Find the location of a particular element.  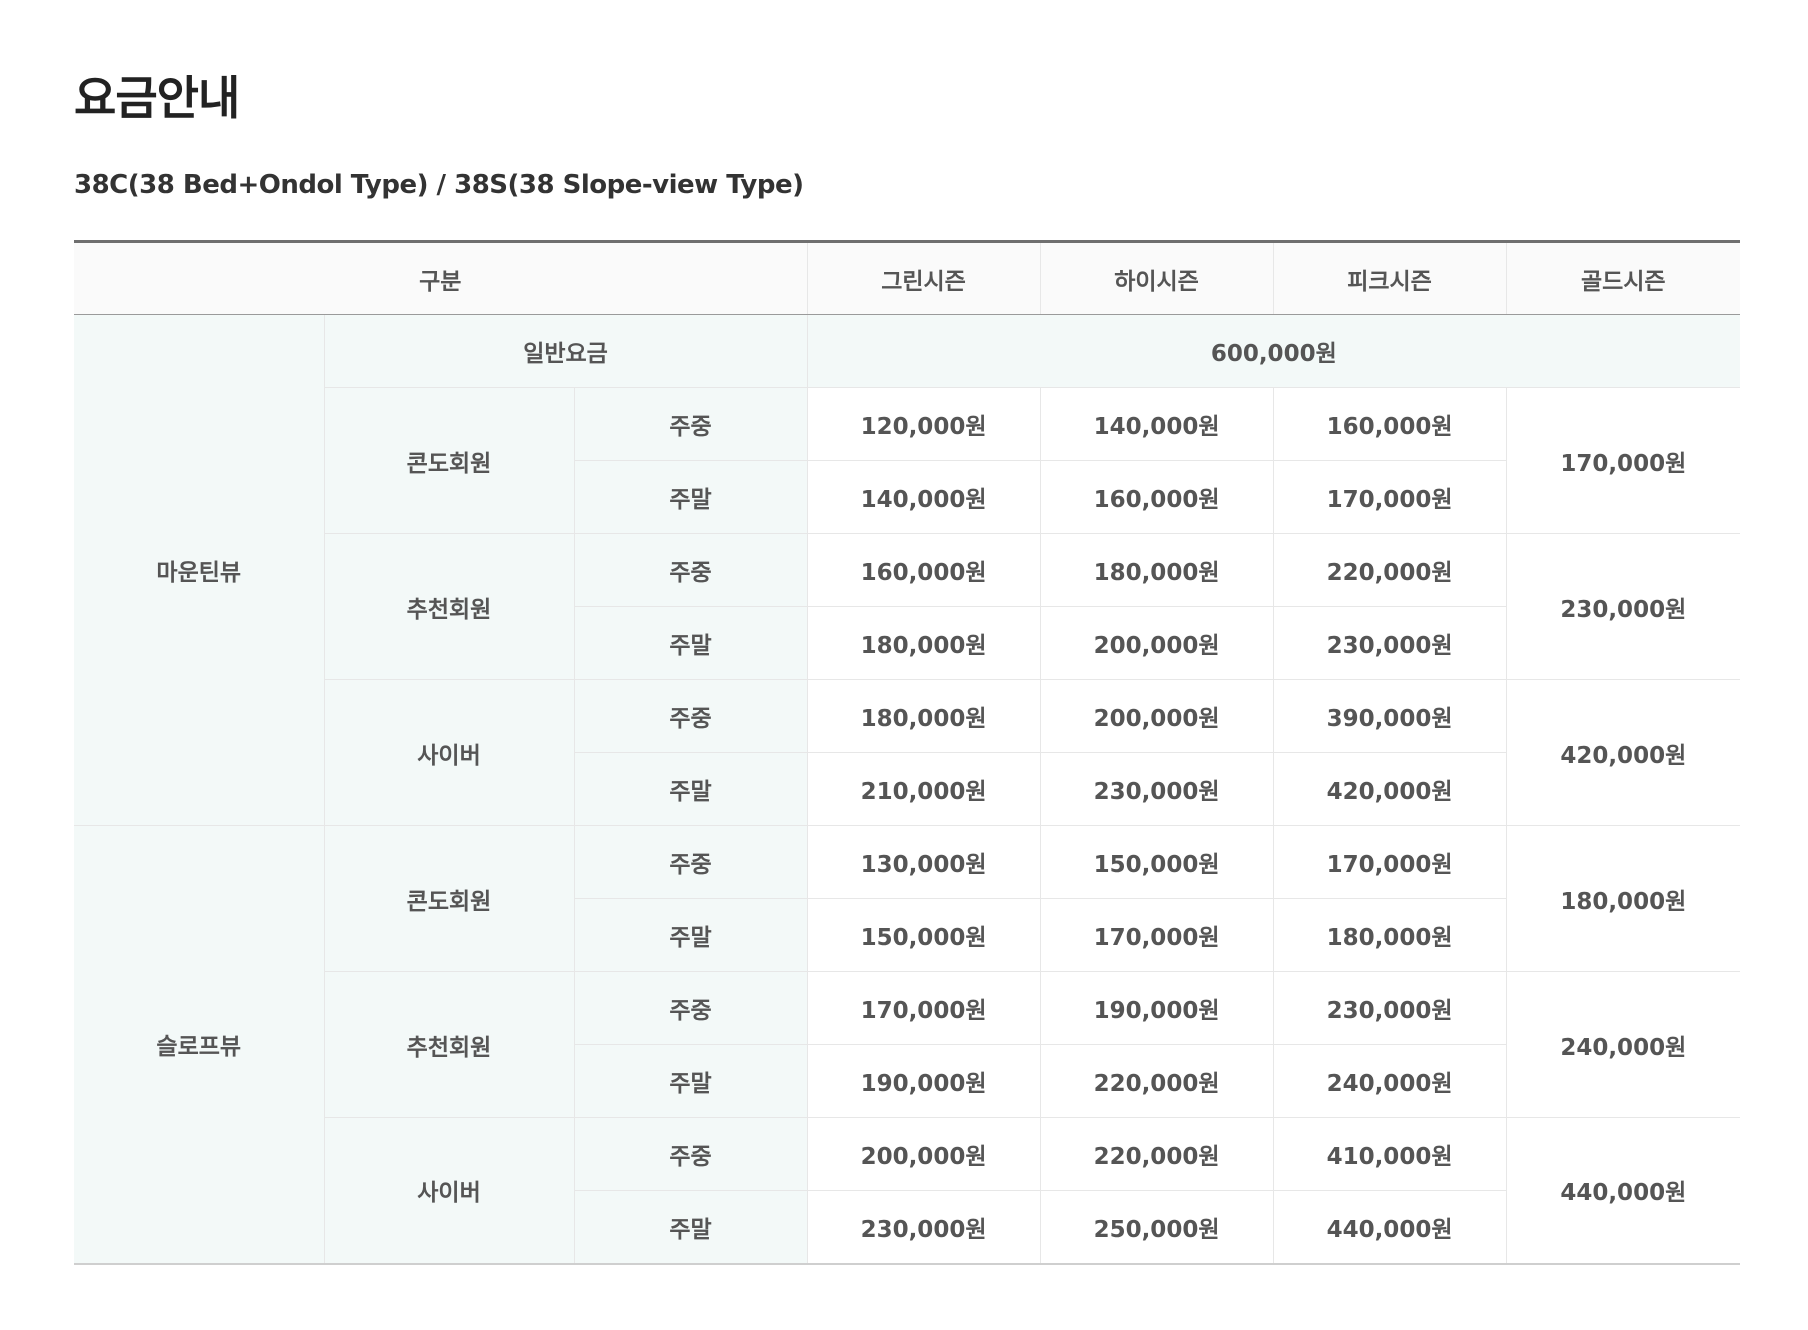

rate-cell: 210,000원 is located at coordinates (923, 789).